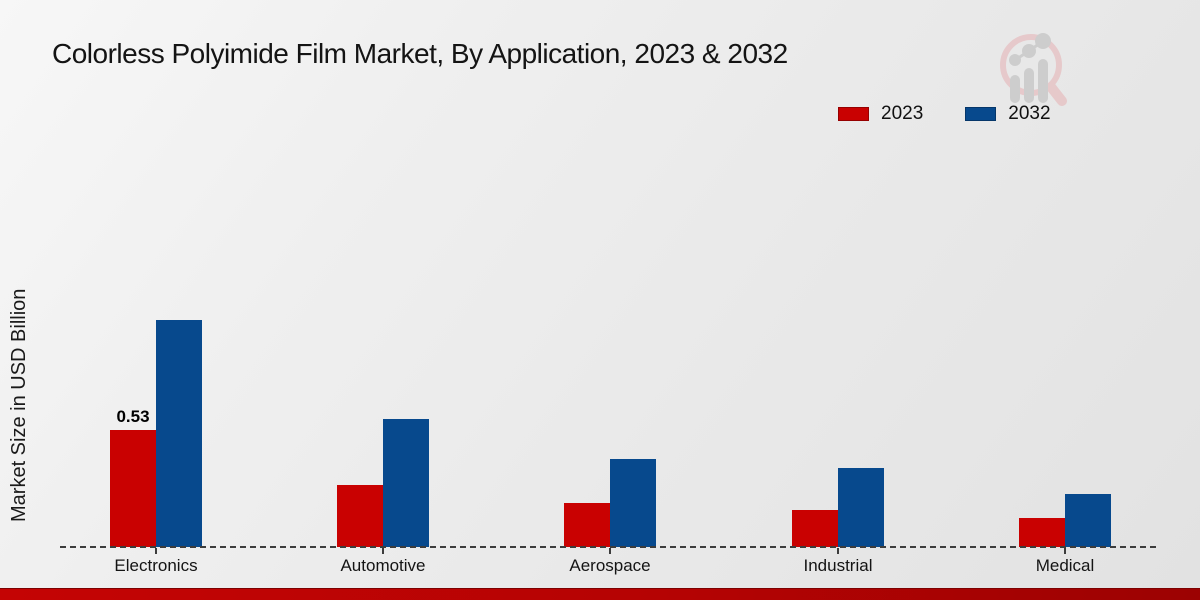 This screenshot has height=600, width=1200. I want to click on legend-item-2032: 2032, so click(1008, 114).